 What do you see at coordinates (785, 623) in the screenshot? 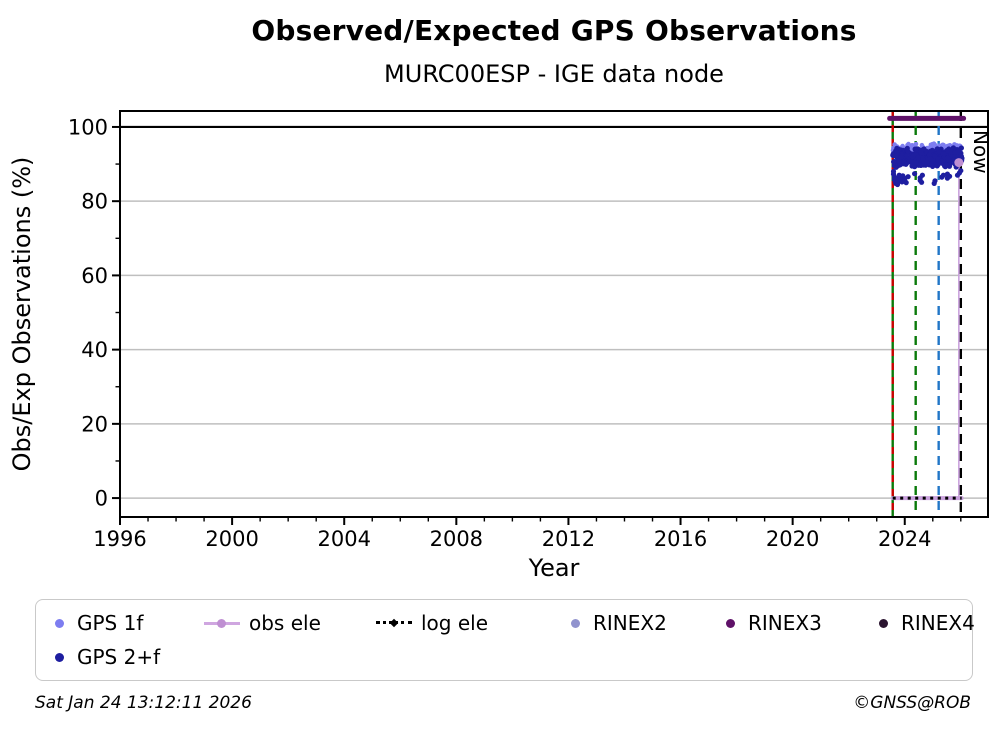
I see `legend-label: RINEX3` at bounding box center [785, 623].